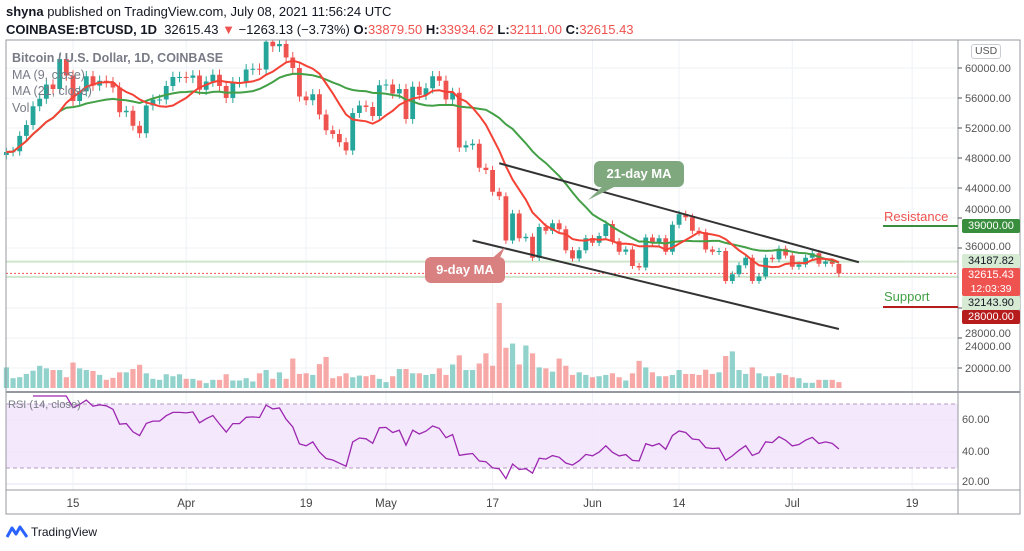 The image size is (1024, 551). Describe the element at coordinates (991, 261) in the screenshot. I see `ma21-price-tag: 34187.82` at that location.